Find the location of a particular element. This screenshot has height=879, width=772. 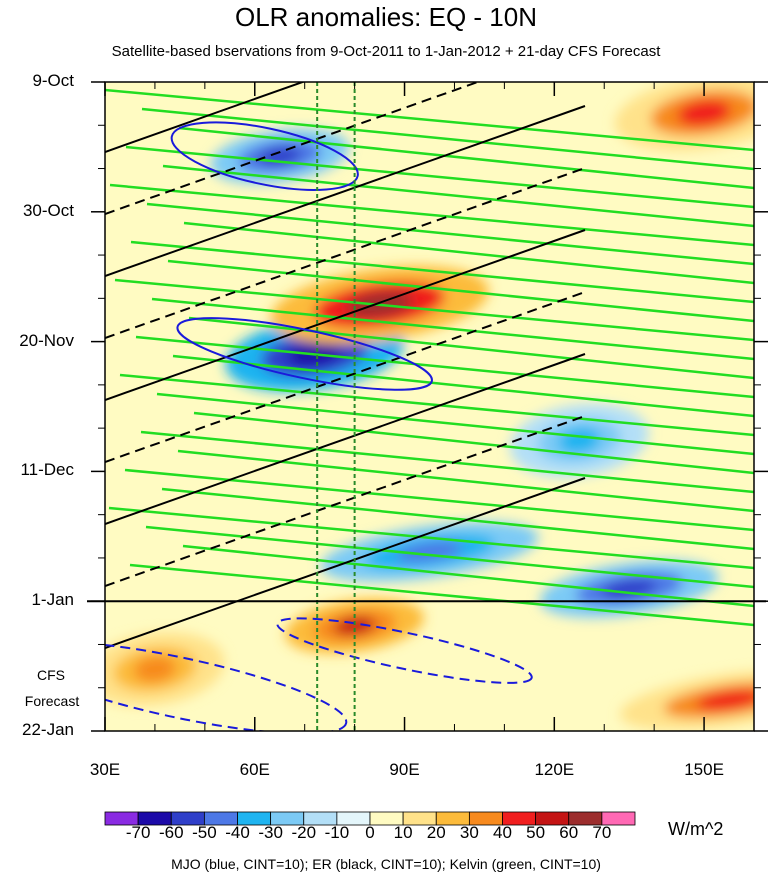

colorbar-swatch is located at coordinates (618, 818).